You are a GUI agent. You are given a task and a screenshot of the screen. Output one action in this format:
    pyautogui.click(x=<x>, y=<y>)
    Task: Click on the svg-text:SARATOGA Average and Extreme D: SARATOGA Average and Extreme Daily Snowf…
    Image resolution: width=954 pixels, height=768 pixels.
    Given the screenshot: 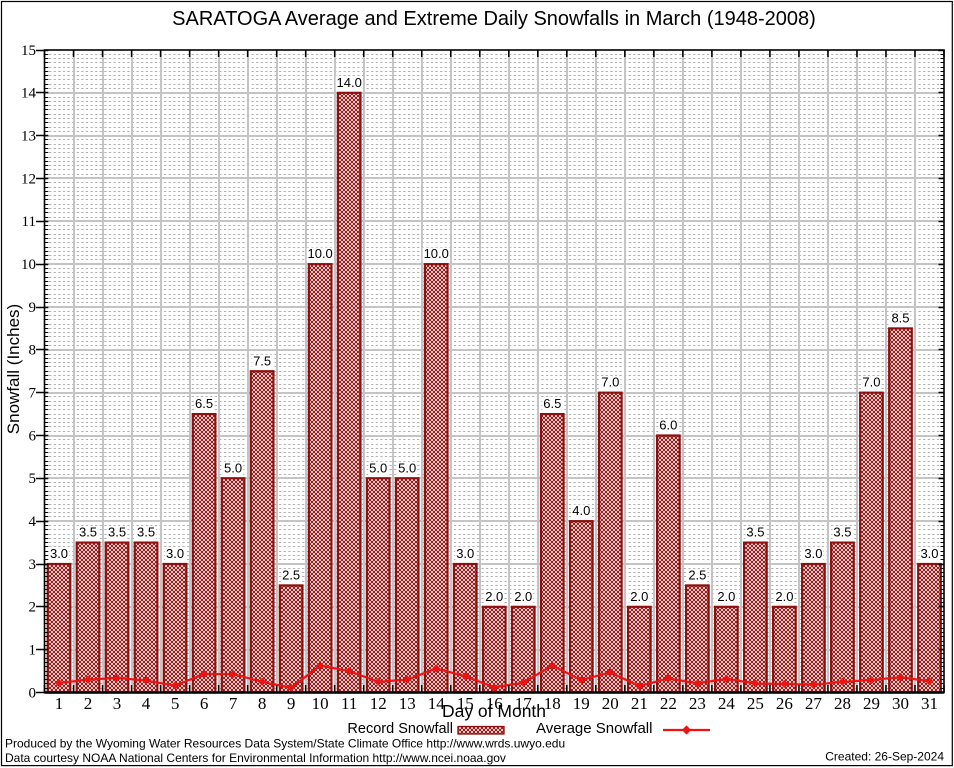 What is the action you would take?
    pyautogui.click(x=494, y=19)
    